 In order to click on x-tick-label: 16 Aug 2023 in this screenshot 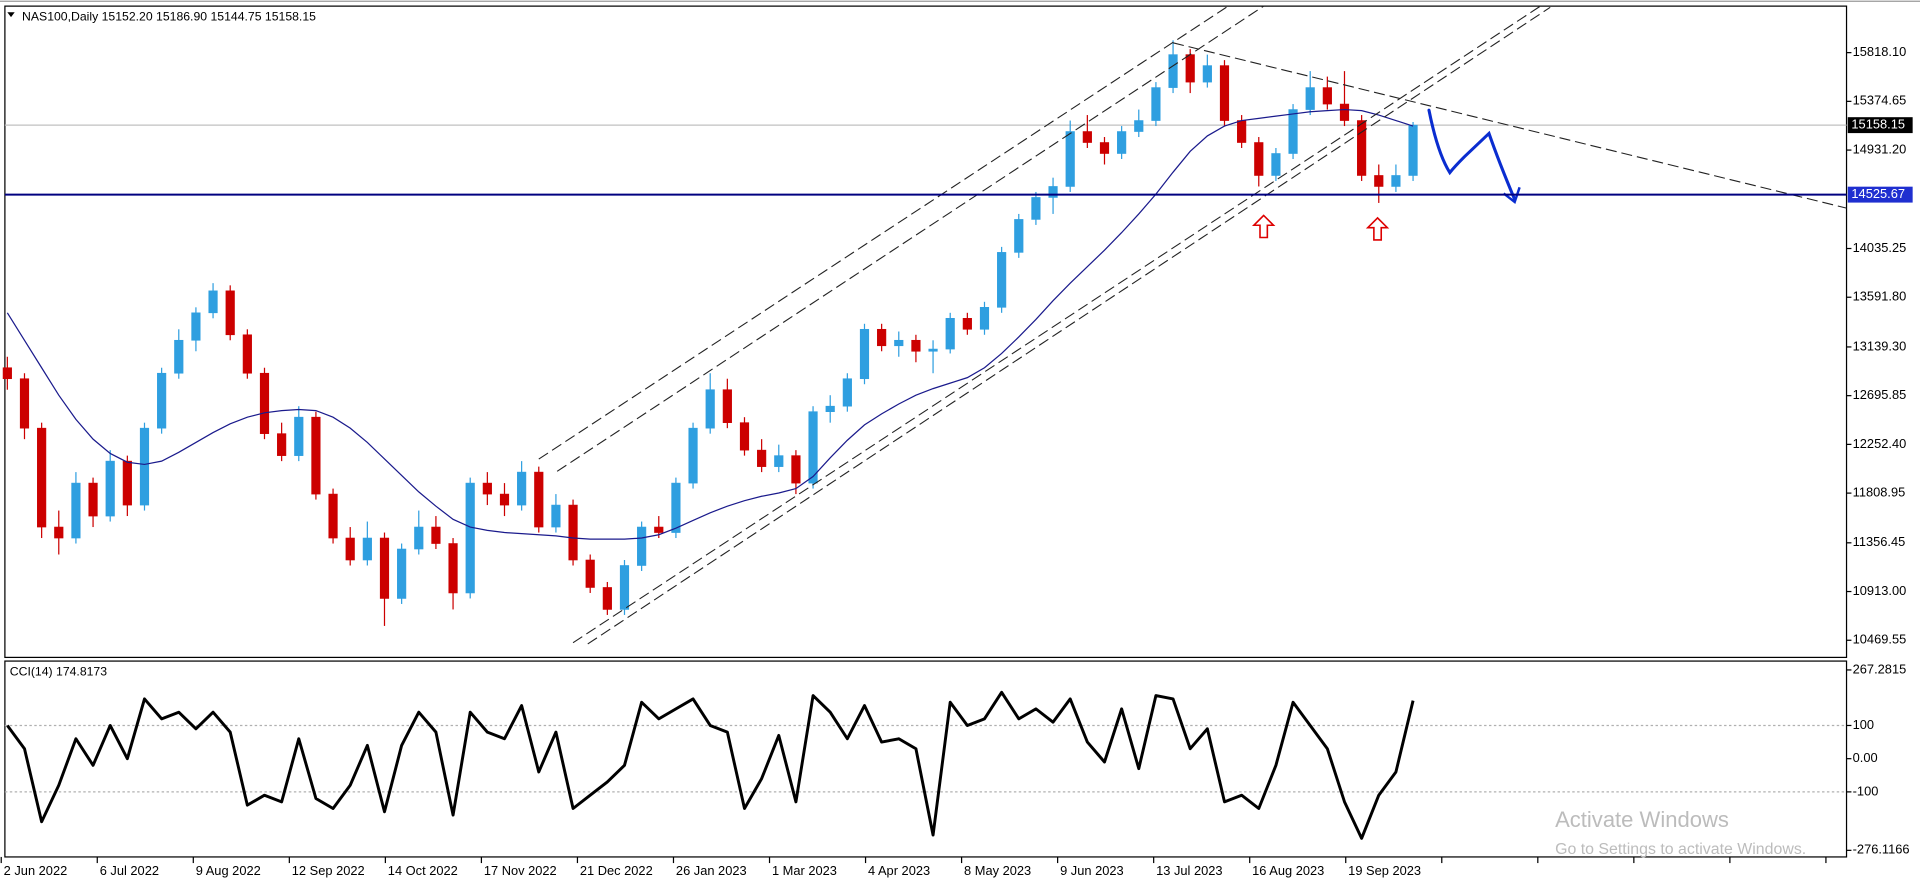, I will do `click(1288, 870)`.